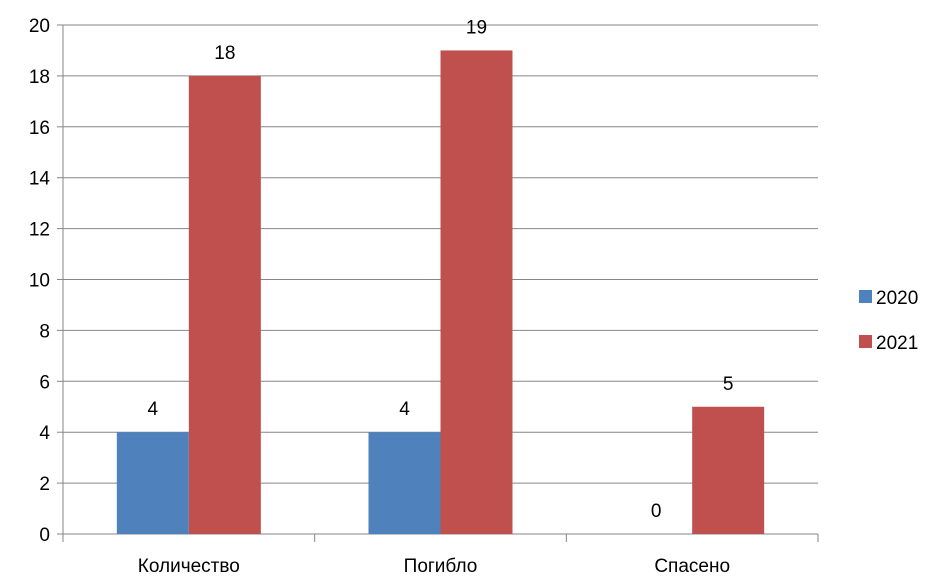 The height and width of the screenshot is (577, 935). I want to click on legend: 2020 2021, so click(888, 321).